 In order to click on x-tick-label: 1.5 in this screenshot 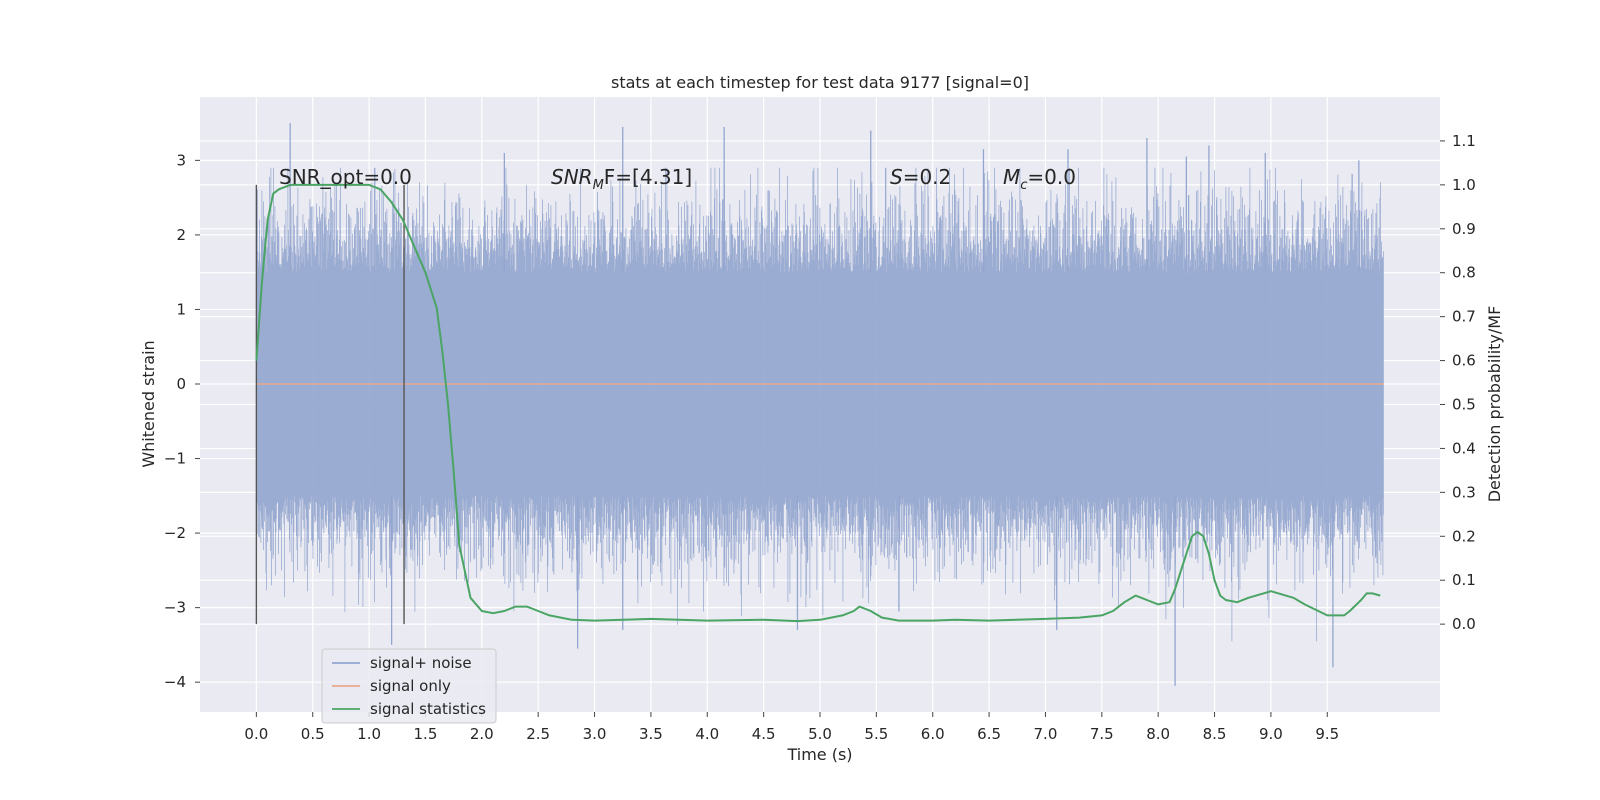, I will do `click(426, 734)`.